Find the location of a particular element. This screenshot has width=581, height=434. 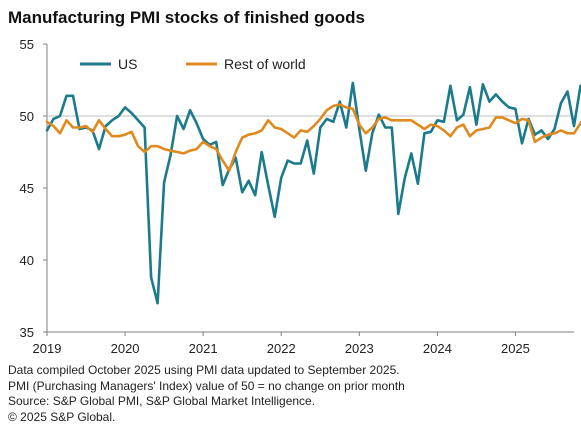

y-tick-label: 50 is located at coordinates (27, 116).